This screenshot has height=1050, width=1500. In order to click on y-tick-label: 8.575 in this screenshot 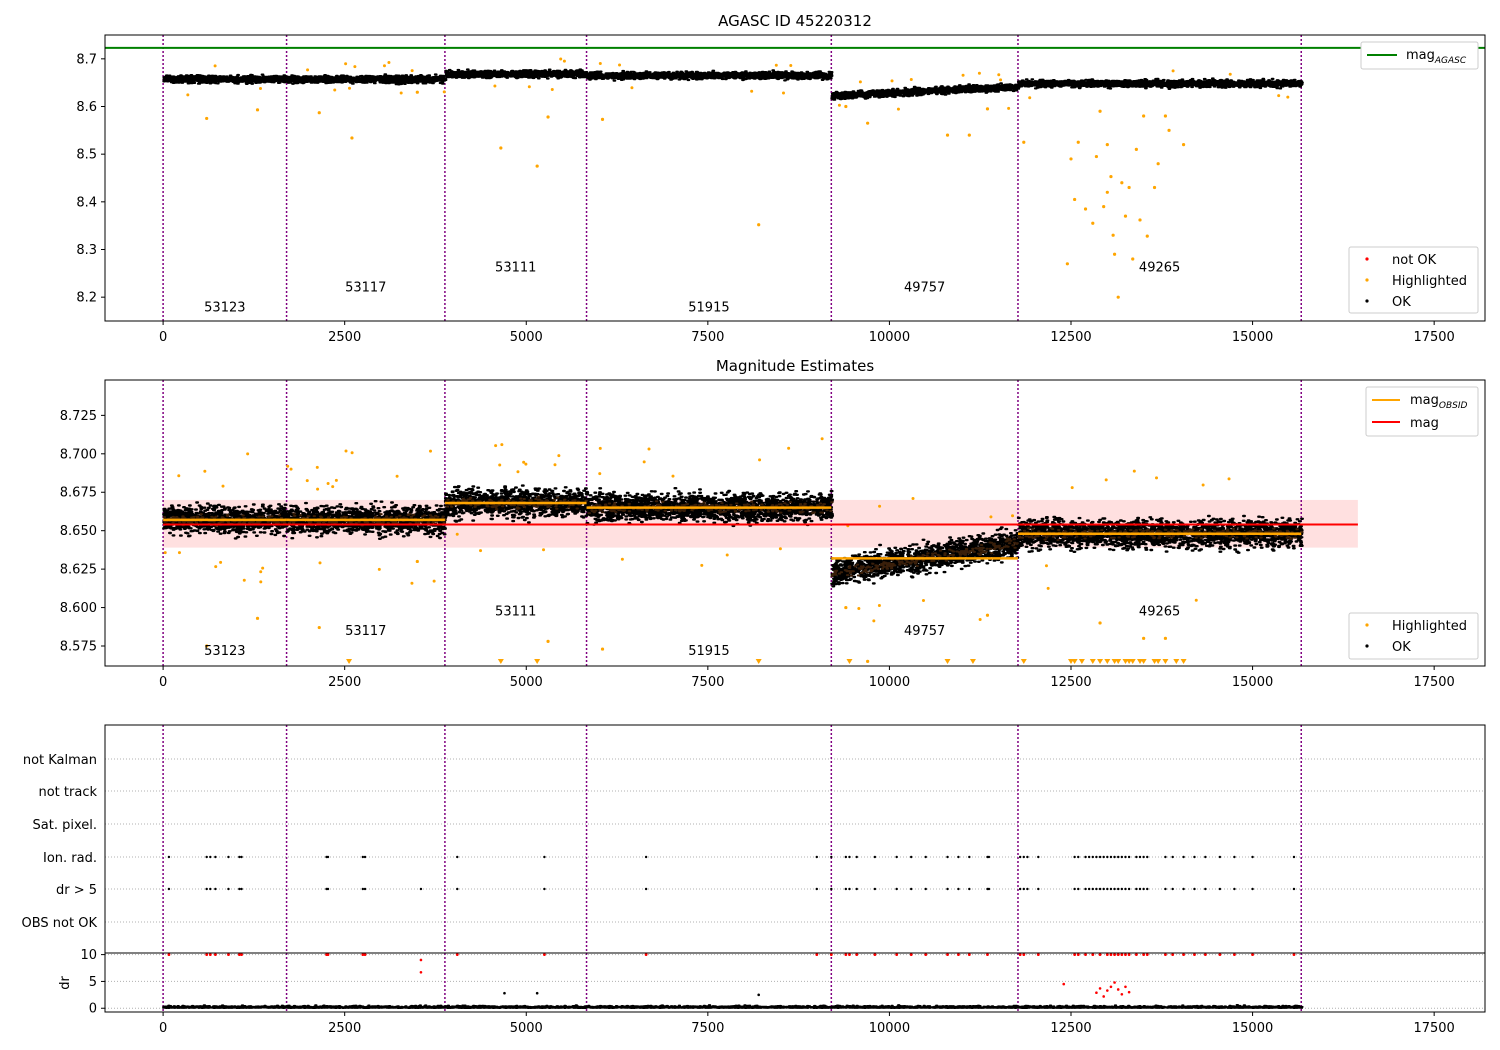, I will do `click(78, 647)`.